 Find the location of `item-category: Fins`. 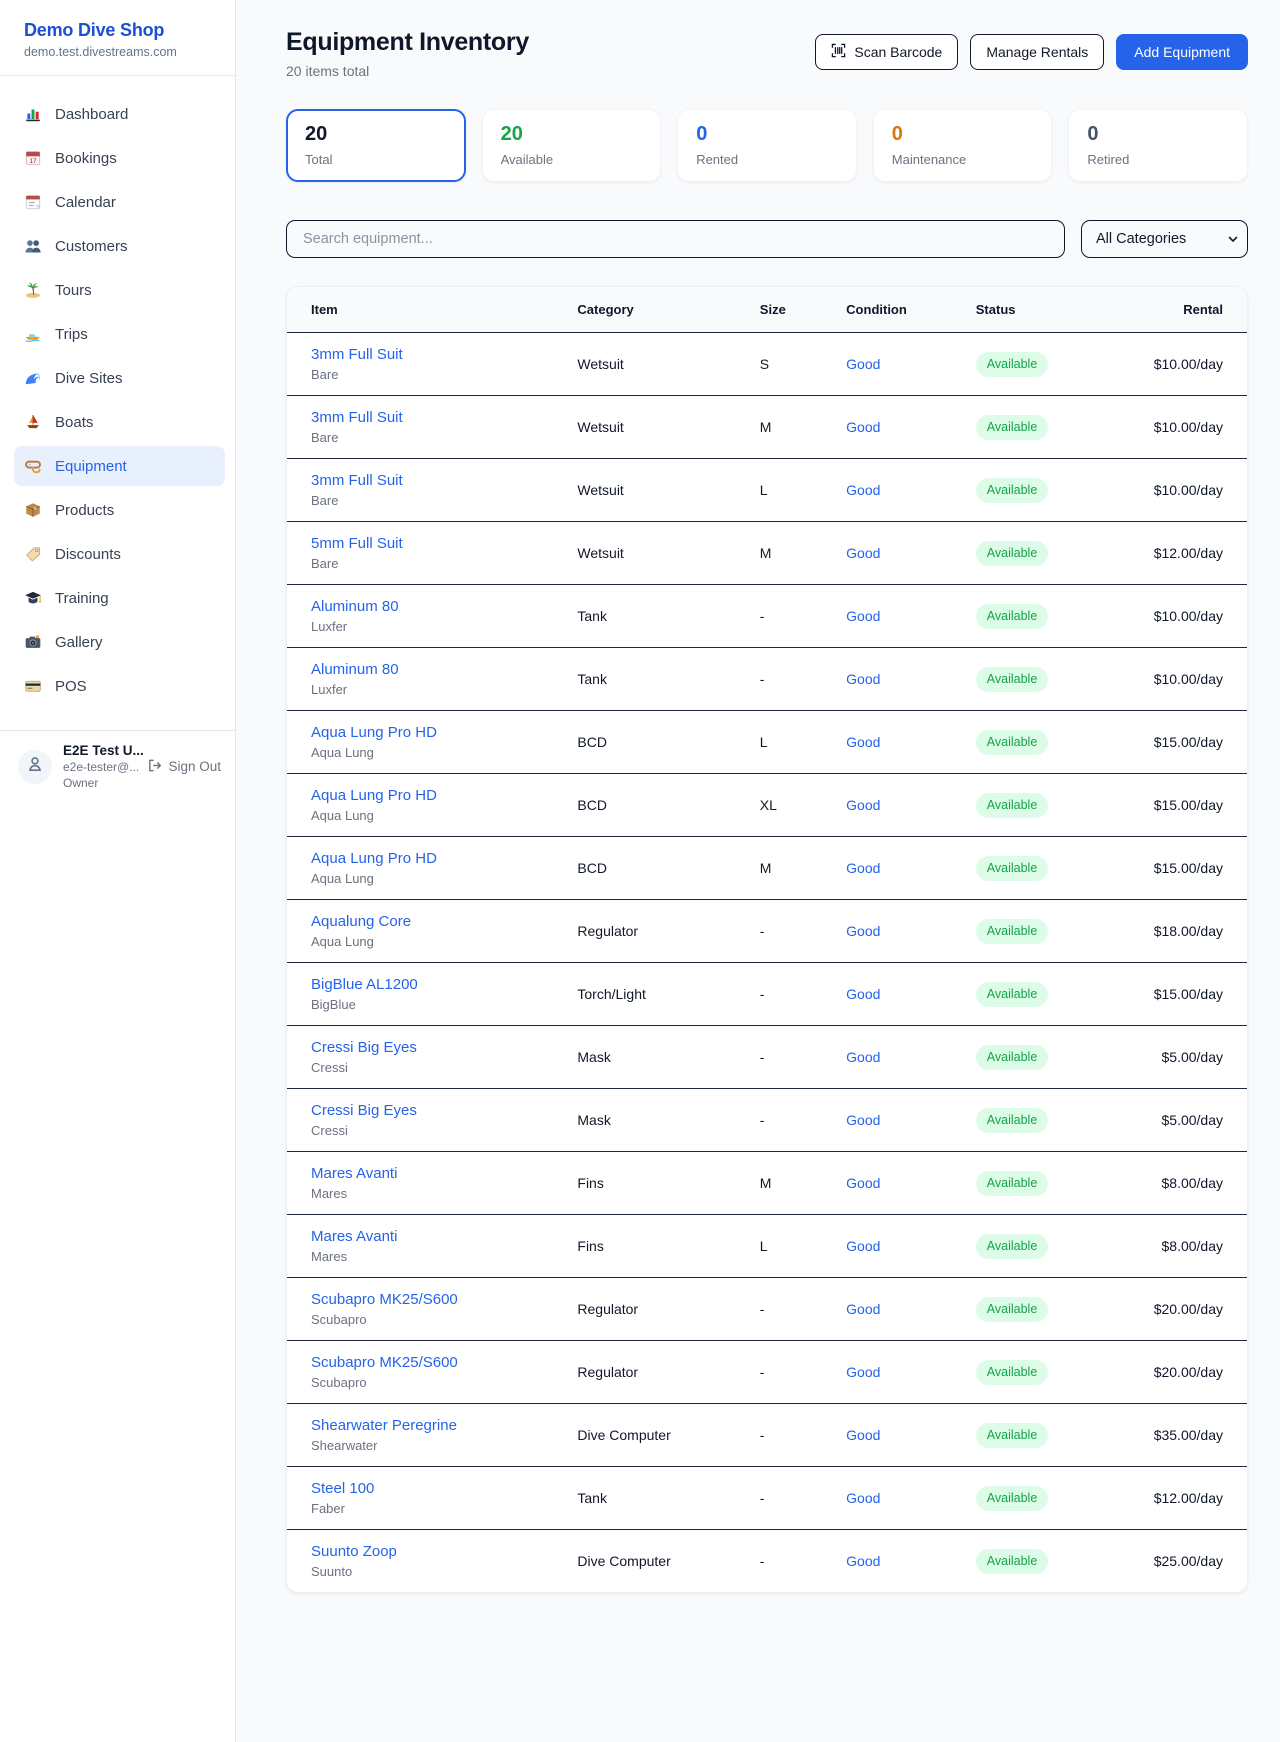

item-category: Fins is located at coordinates (590, 1246).